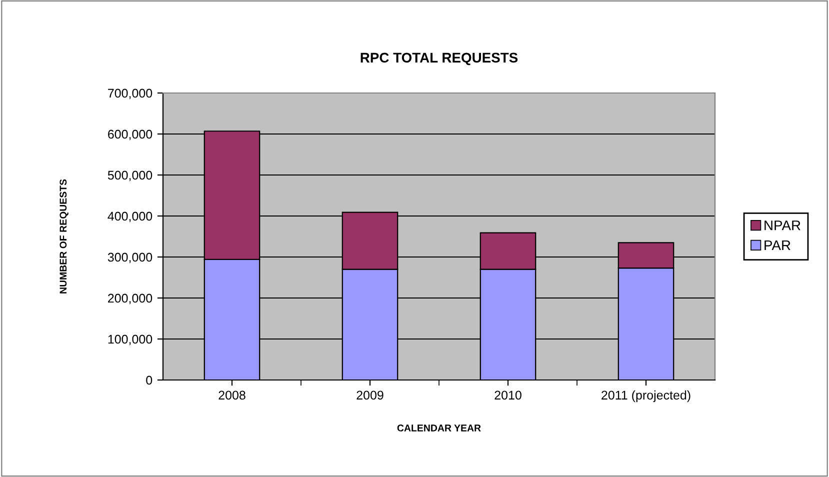 The width and height of the screenshot is (829, 477). I want to click on y-tick-label: 0, so click(149, 380).